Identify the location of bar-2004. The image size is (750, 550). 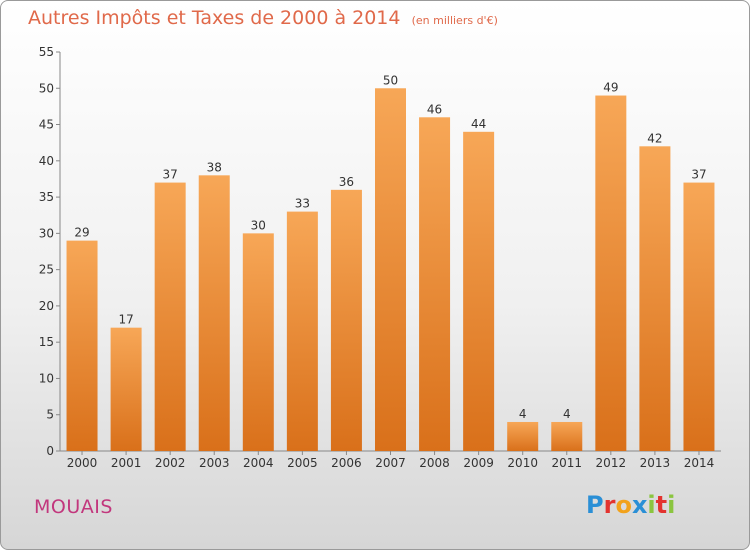
(258, 342).